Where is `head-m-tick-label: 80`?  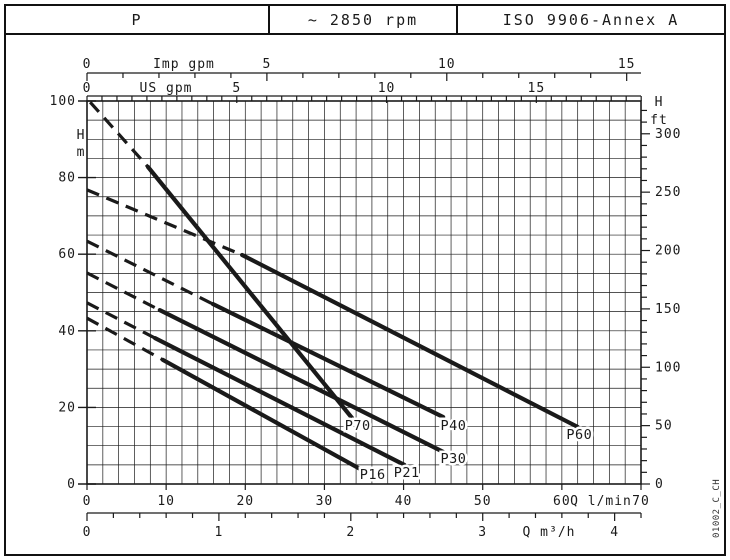
head-m-tick-label: 80 is located at coordinates (67, 178).